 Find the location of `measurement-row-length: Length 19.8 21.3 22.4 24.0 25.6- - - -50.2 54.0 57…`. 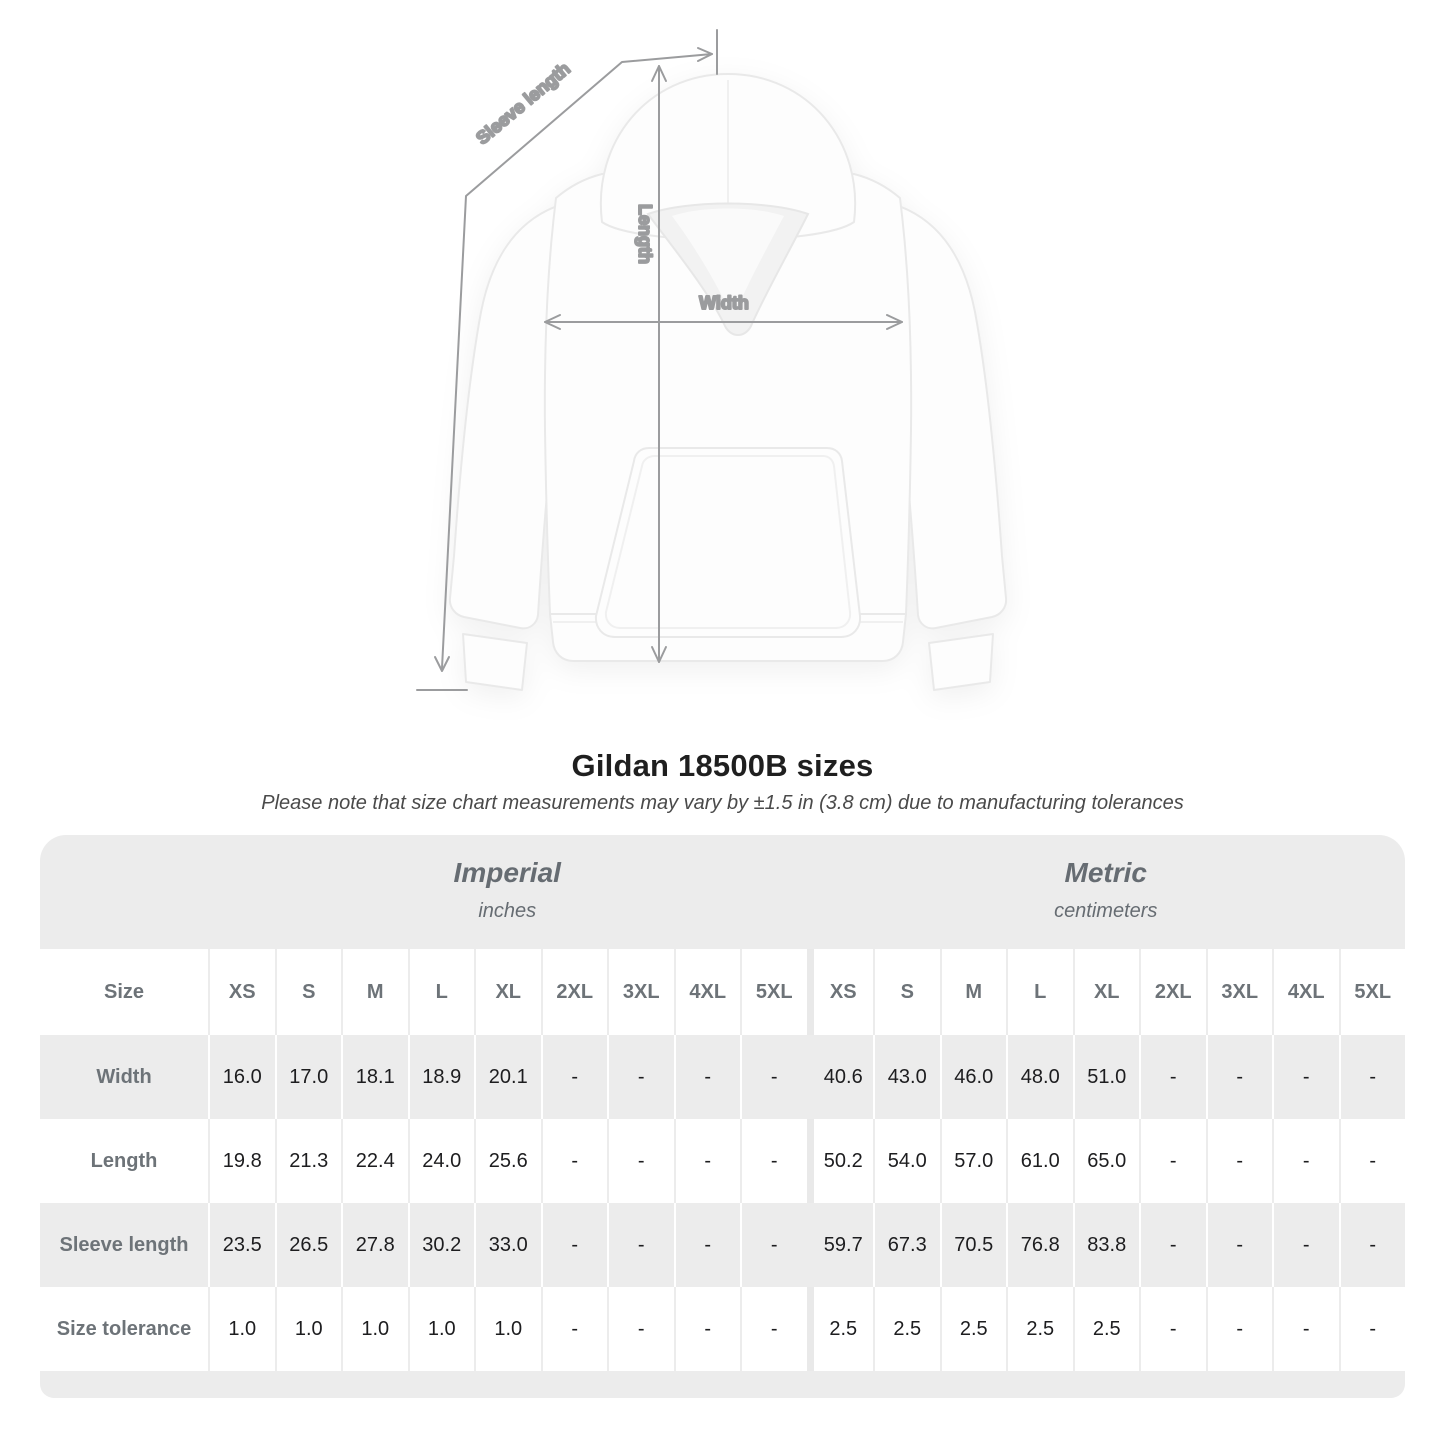

measurement-row-length: Length 19.8 21.3 22.4 24.0 25.6- - - -50.2 54.0 57… is located at coordinates (722, 1161).